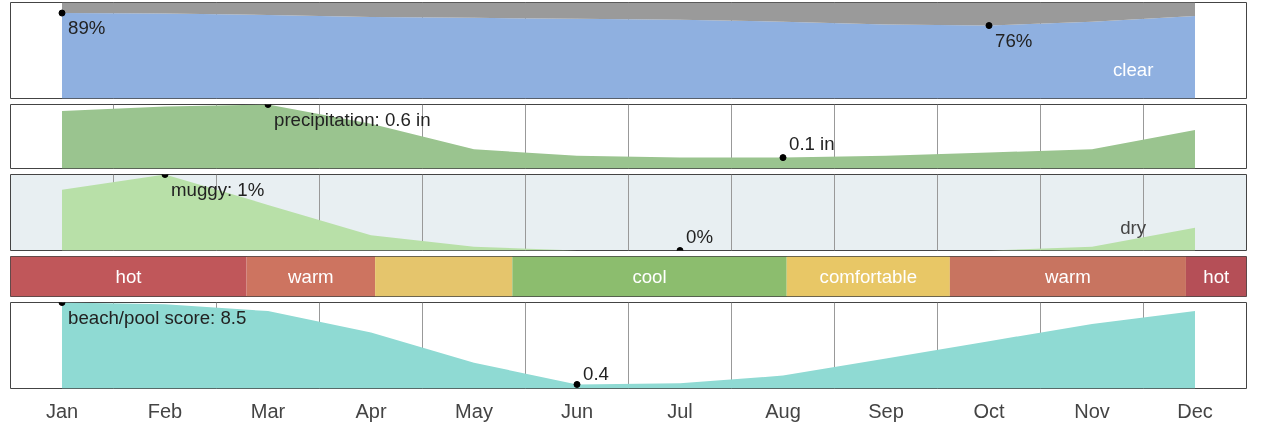 The height and width of the screenshot is (434, 1263). I want to click on x-tick-label: Feb, so click(165, 410).